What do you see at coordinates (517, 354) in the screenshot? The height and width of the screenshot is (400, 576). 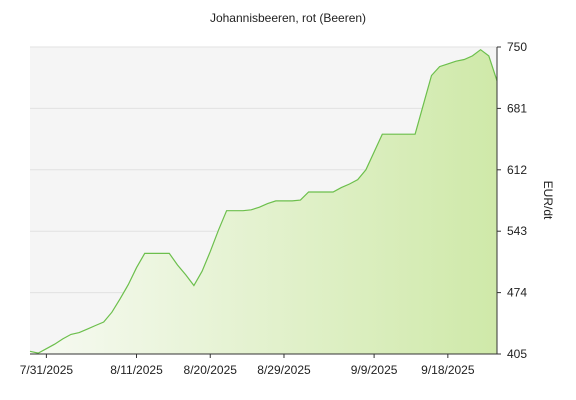 I see `y-tick-label: 405` at bounding box center [517, 354].